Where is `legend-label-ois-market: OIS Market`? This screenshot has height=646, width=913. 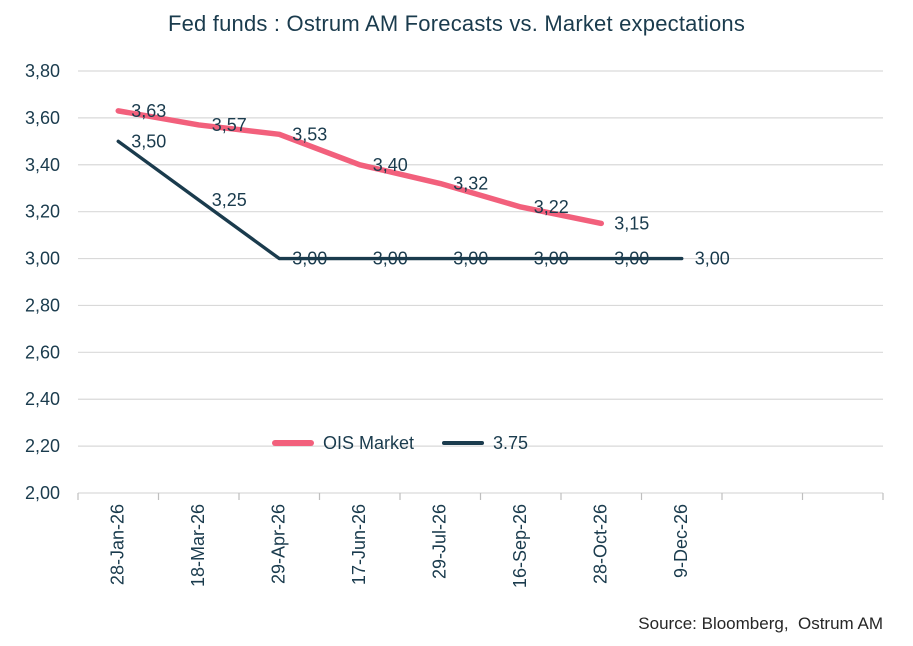
legend-label-ois-market: OIS Market is located at coordinates (369, 442).